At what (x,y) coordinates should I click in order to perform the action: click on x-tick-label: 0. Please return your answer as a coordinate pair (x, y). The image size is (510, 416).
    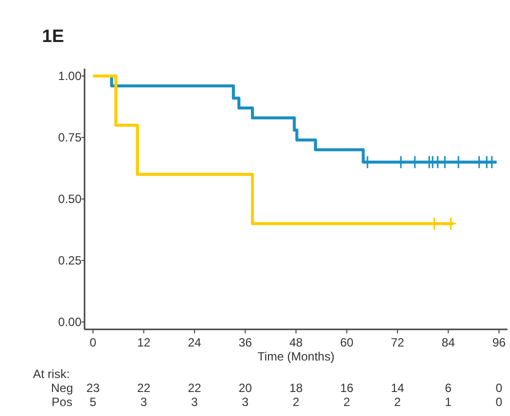
    Looking at the image, I should click on (93, 342).